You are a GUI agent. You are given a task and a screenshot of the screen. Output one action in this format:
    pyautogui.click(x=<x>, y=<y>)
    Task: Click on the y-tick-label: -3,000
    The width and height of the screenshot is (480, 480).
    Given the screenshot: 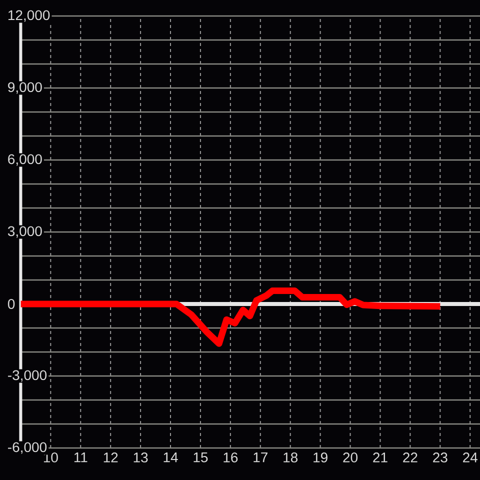 What is the action you would take?
    pyautogui.click(x=27, y=376)
    